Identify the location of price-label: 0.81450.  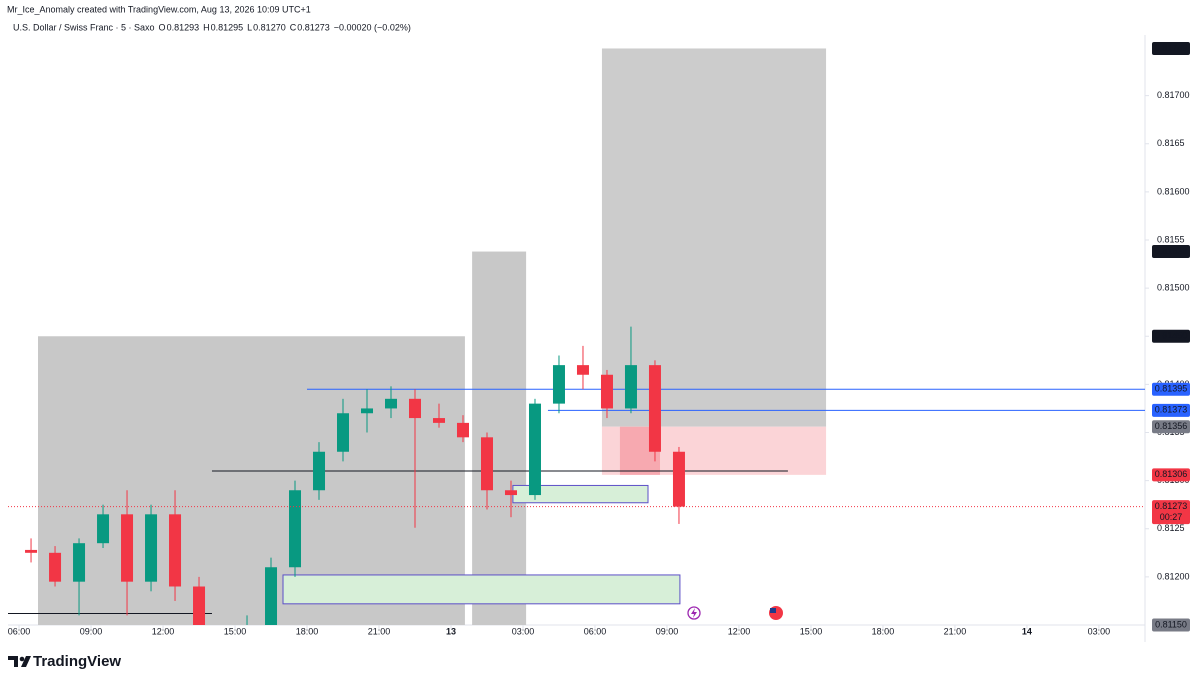
(1171, 336).